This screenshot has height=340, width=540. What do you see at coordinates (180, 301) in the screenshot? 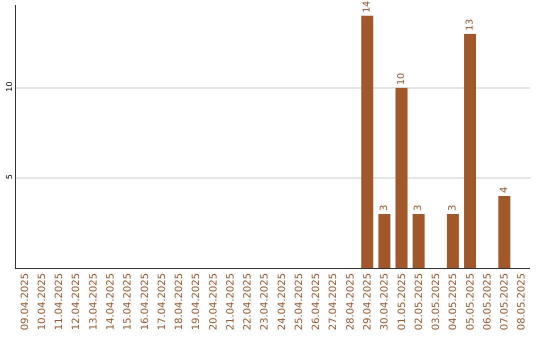
I see `x-tick-label: 18.04.2025` at bounding box center [180, 301].